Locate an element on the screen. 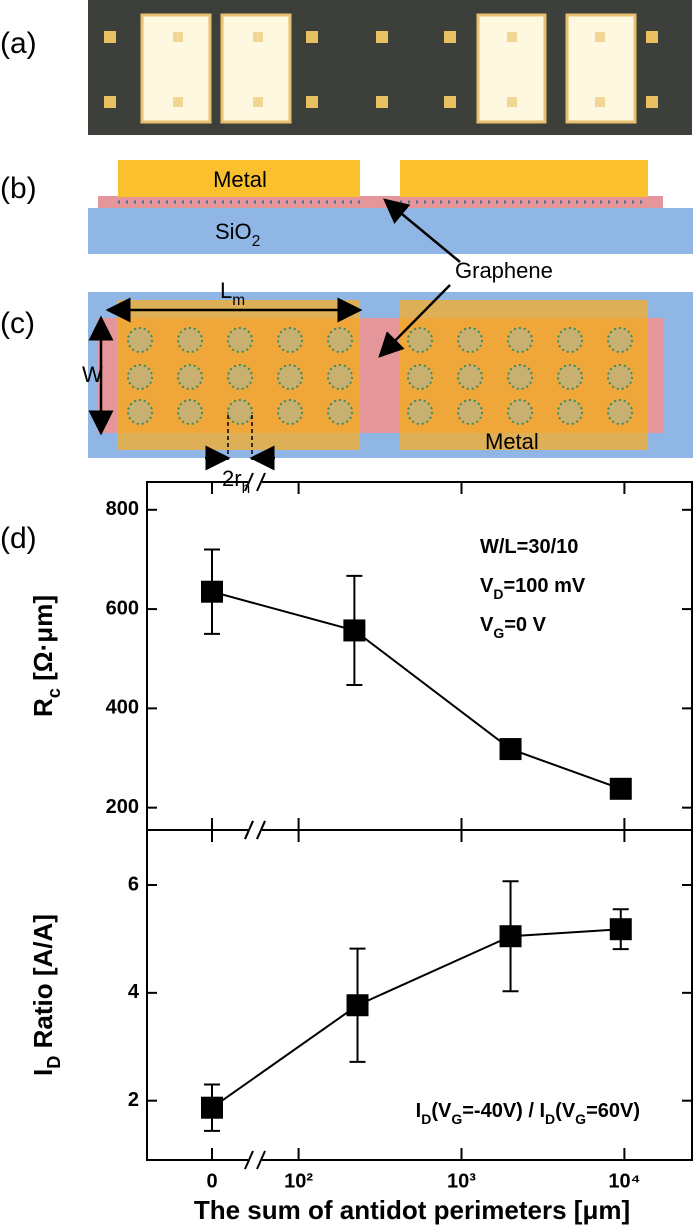  x-tick-label: 0 is located at coordinates (211, 1181).